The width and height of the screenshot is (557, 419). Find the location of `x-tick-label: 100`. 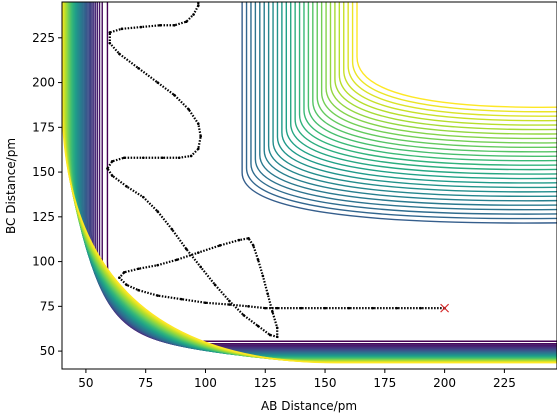

x-tick-label: 100 is located at coordinates (205, 383).